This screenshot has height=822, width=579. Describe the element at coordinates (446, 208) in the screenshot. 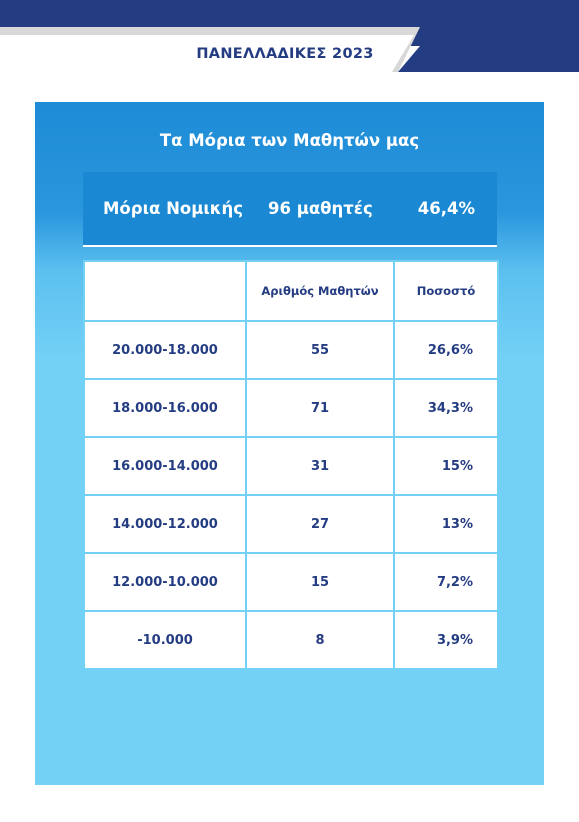

I see `summary-percent: 46,4%` at that location.